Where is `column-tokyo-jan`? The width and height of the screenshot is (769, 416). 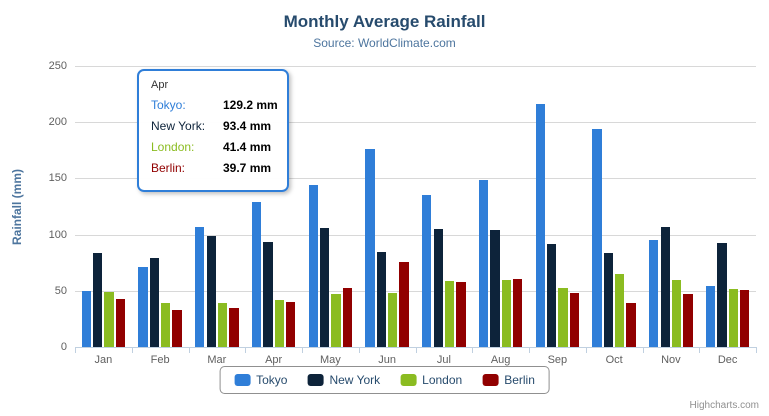 column-tokyo-jan is located at coordinates (86, 318).